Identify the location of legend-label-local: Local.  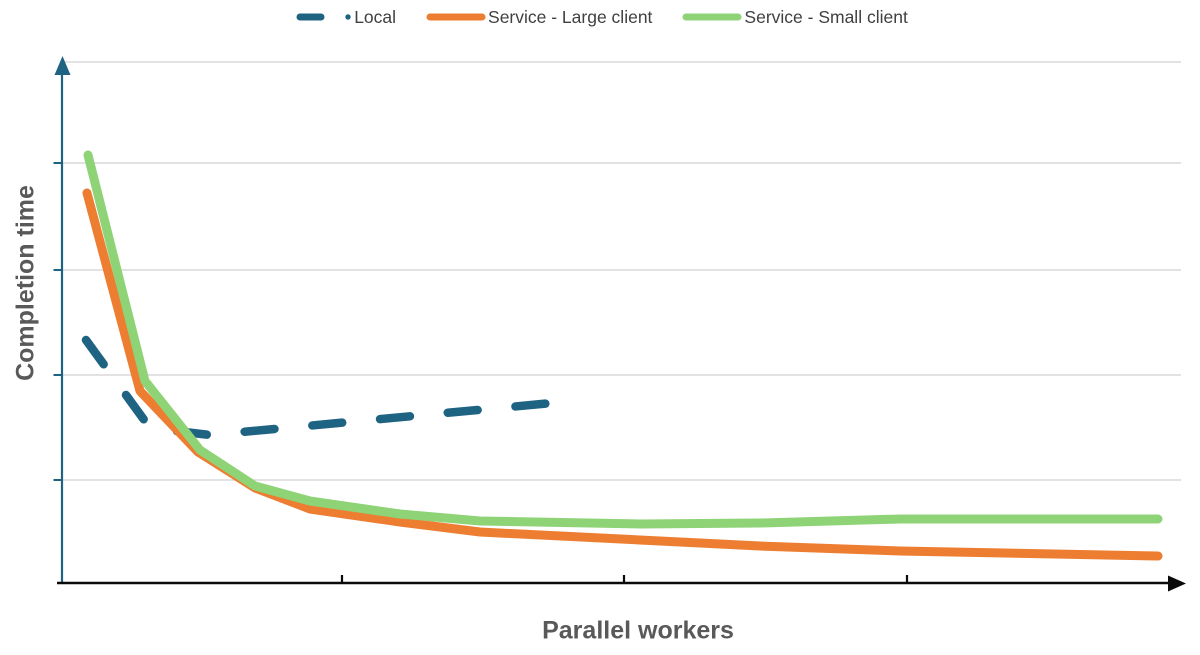
(375, 16).